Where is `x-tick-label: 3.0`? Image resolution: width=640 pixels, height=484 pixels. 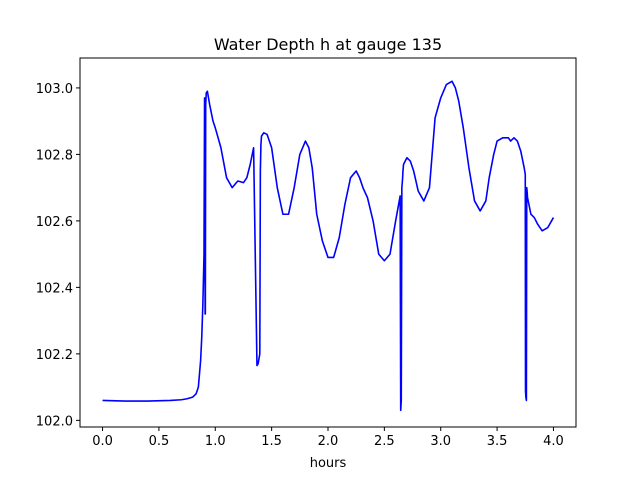 x-tick-label: 3.0 is located at coordinates (440, 441).